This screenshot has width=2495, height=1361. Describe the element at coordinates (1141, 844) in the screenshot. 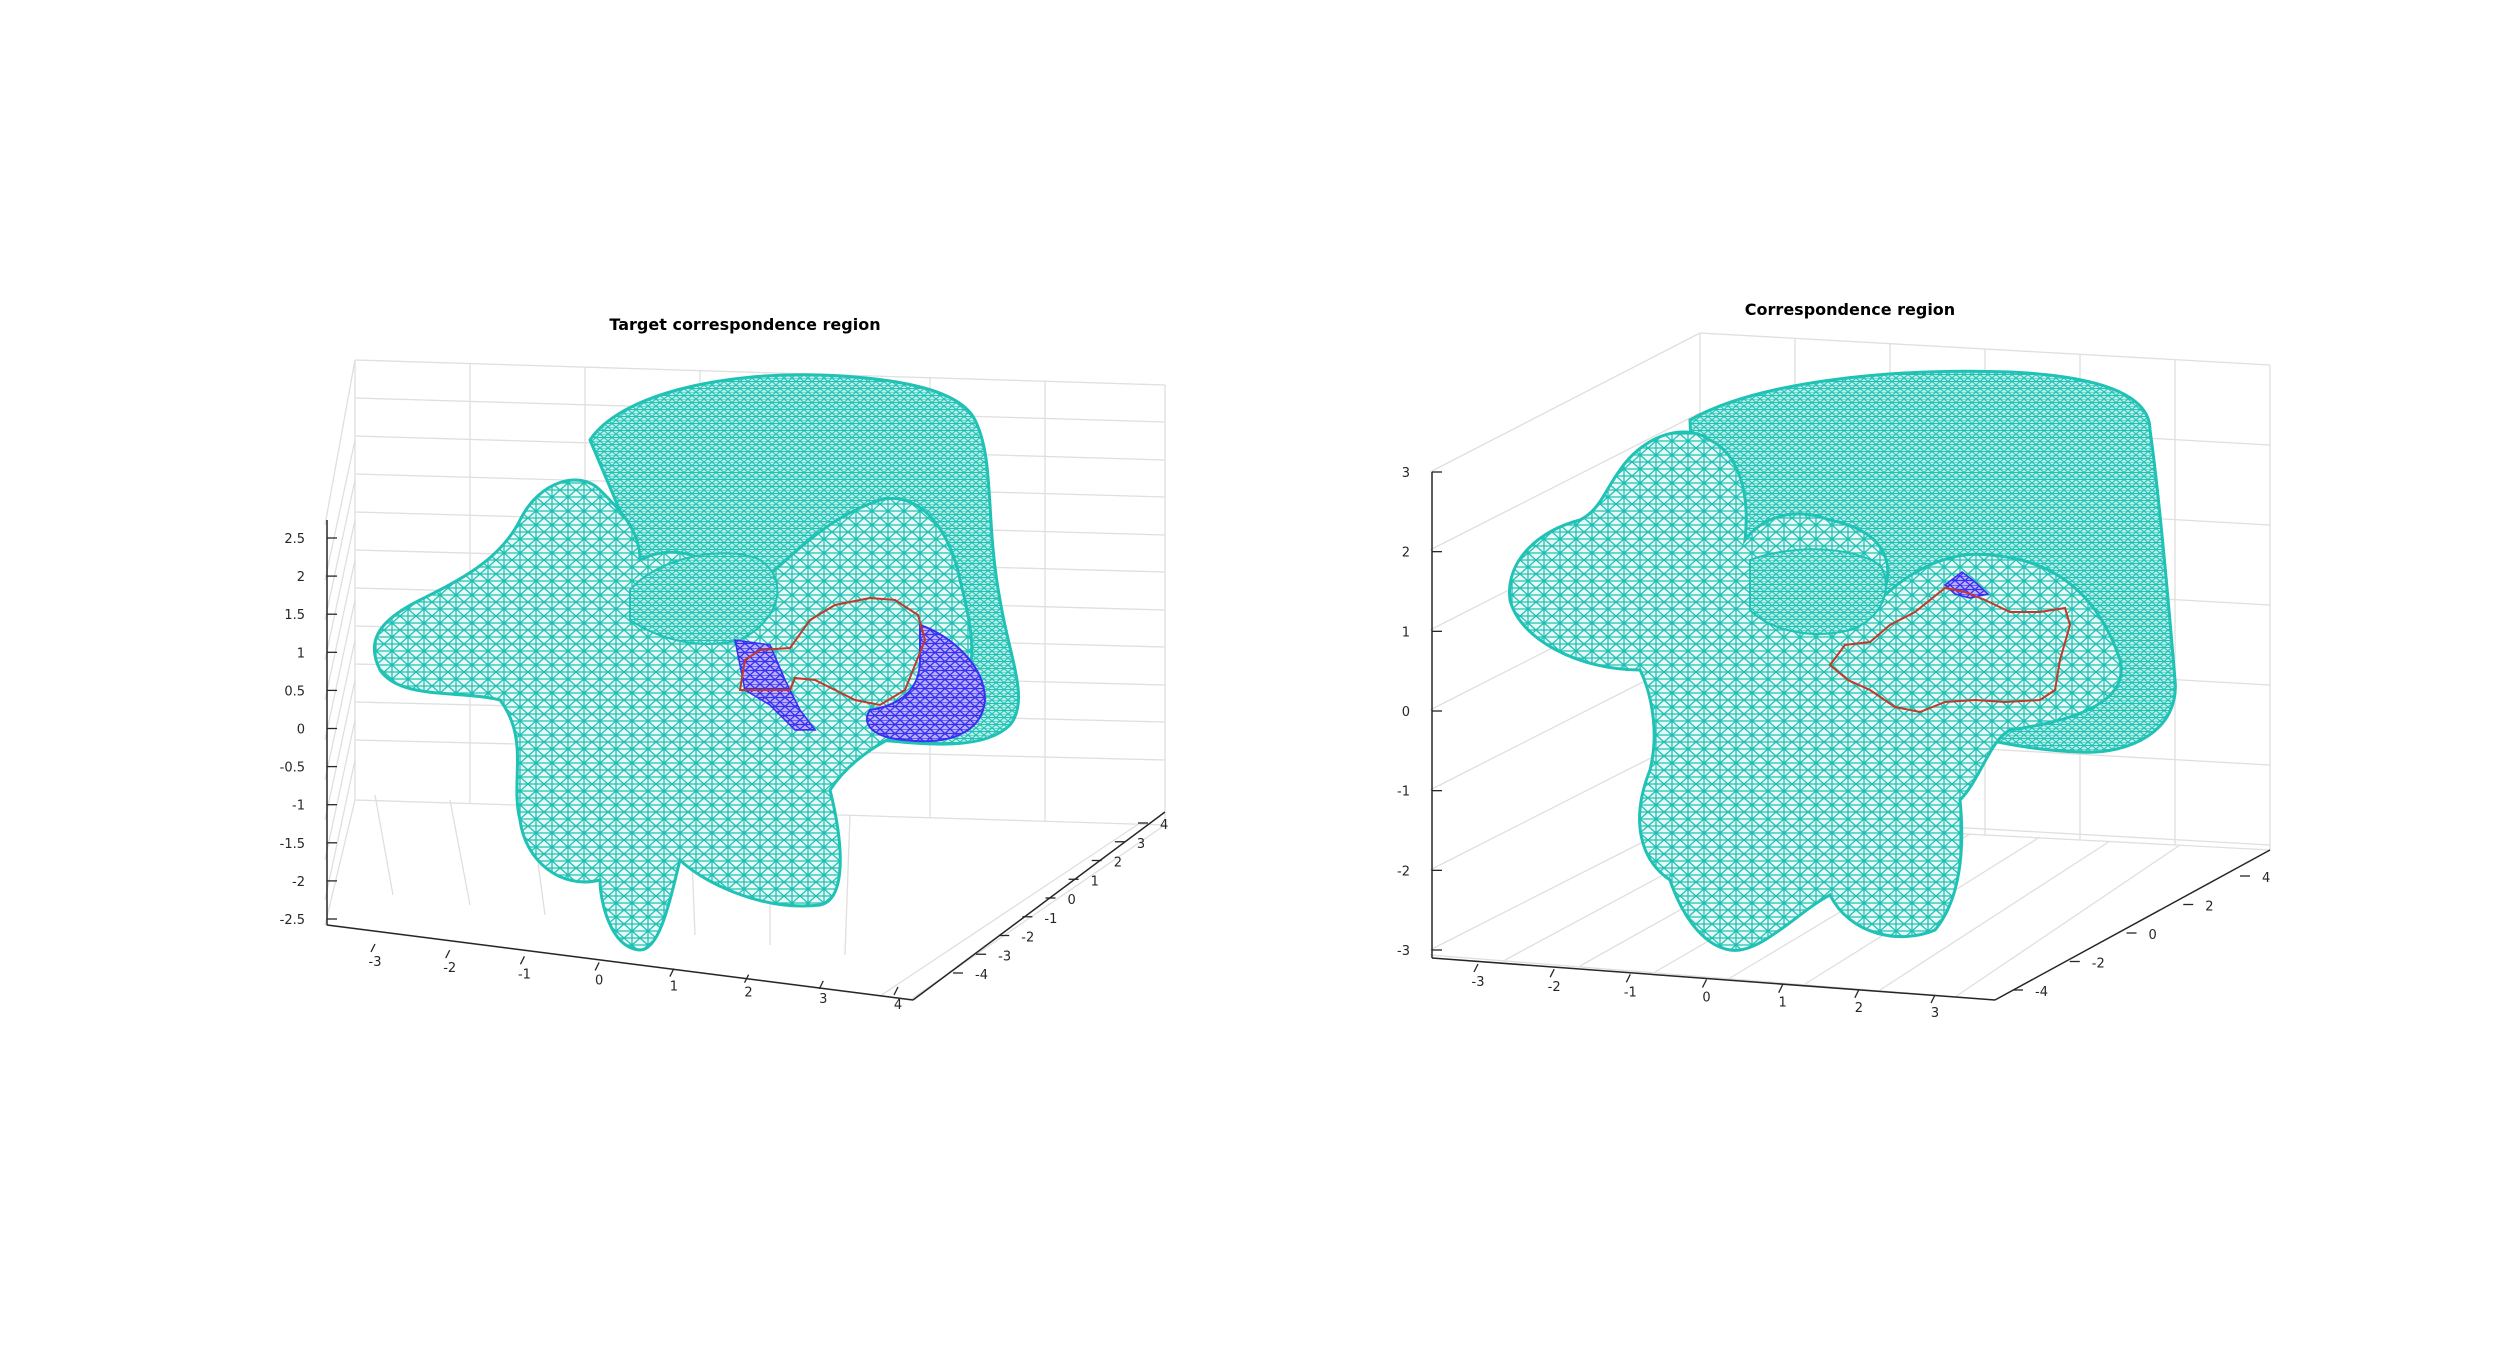

I see `y-tick-label: 3` at that location.